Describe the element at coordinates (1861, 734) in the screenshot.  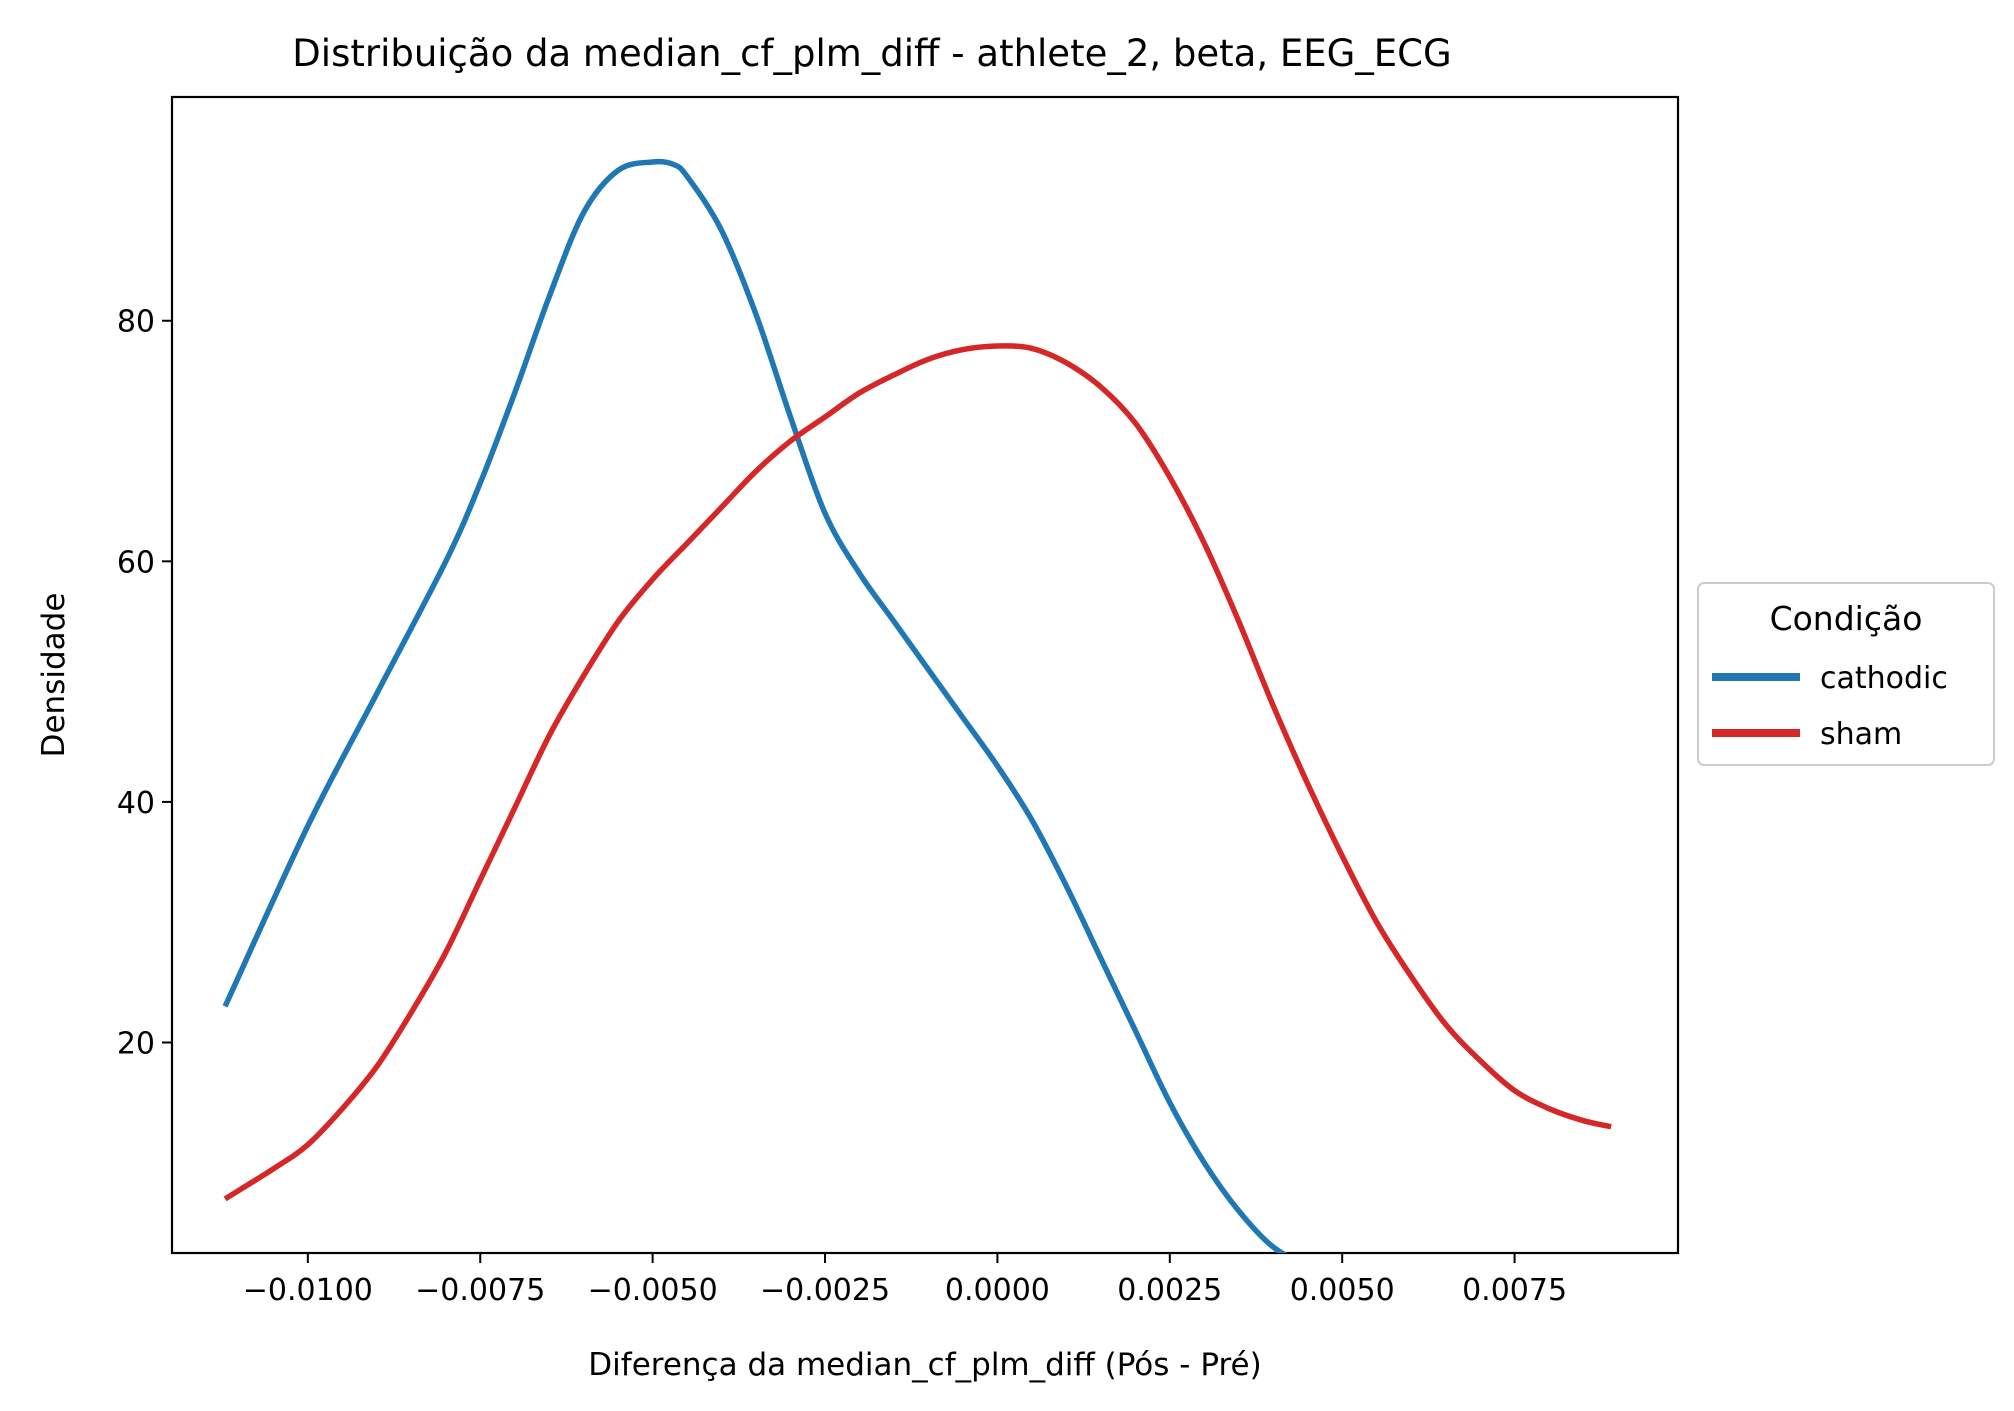
I see `legend-label-sham: sham` at that location.